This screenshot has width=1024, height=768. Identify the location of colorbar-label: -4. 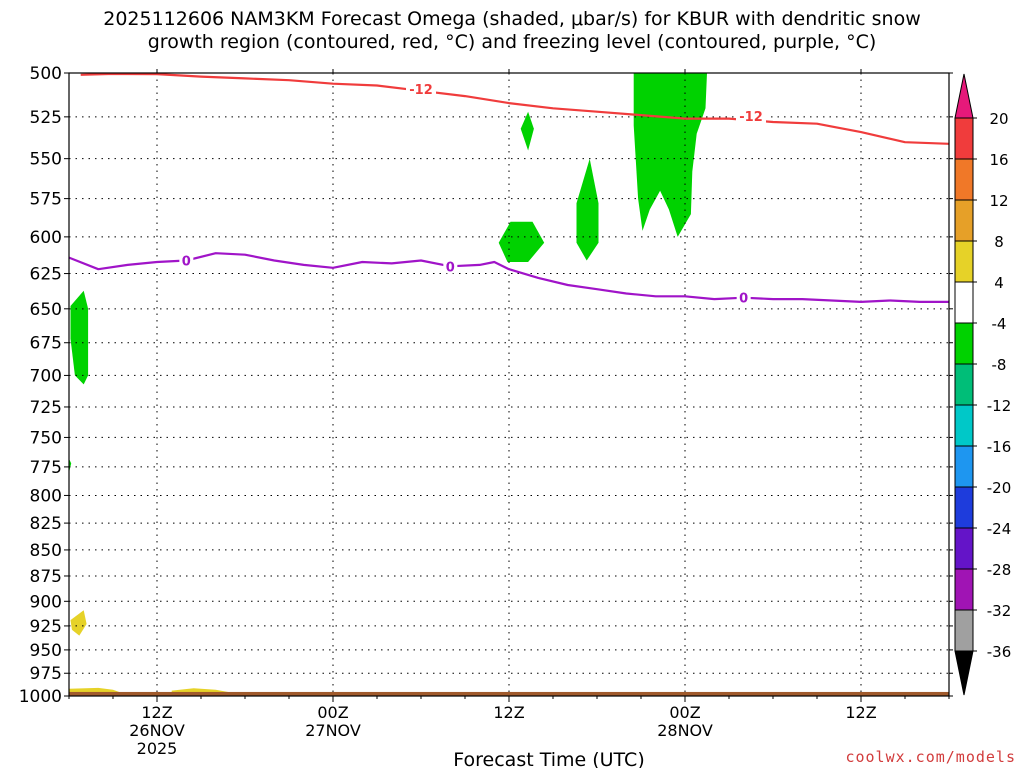
(999, 324).